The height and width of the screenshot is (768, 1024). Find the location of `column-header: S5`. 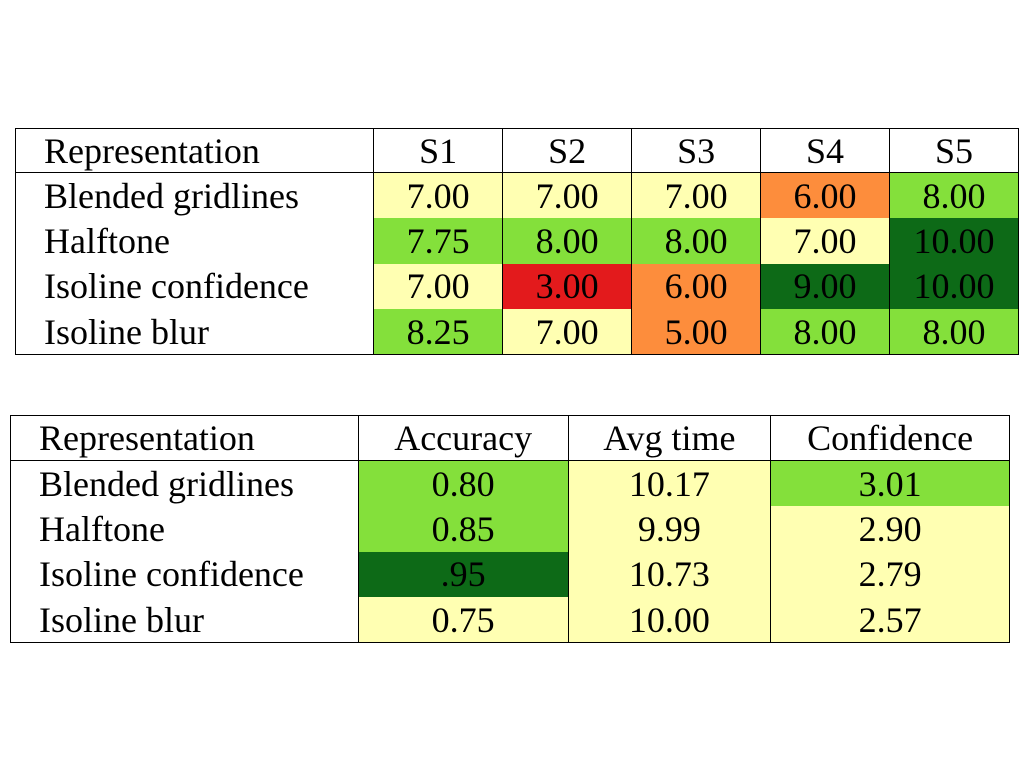

column-header: S5 is located at coordinates (954, 150).